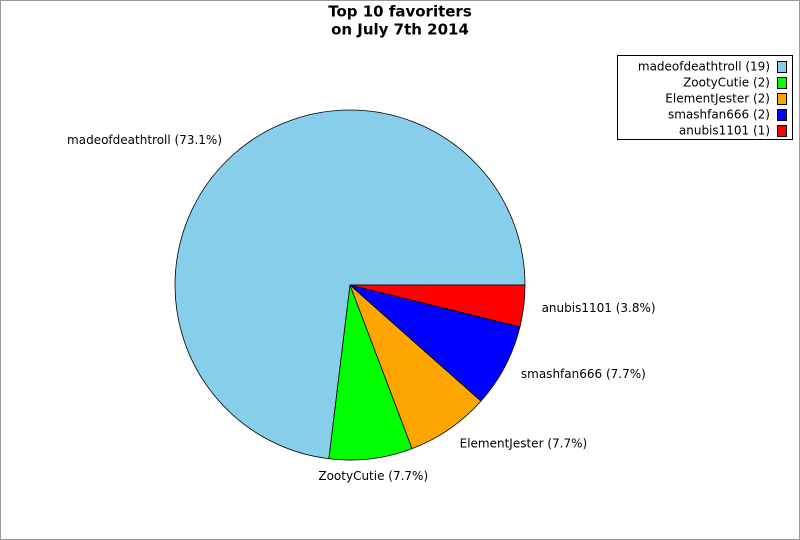 The height and width of the screenshot is (540, 800). Describe the element at coordinates (144, 140) in the screenshot. I see `slice-label: madeofdeathtroll (73.1%)` at that location.